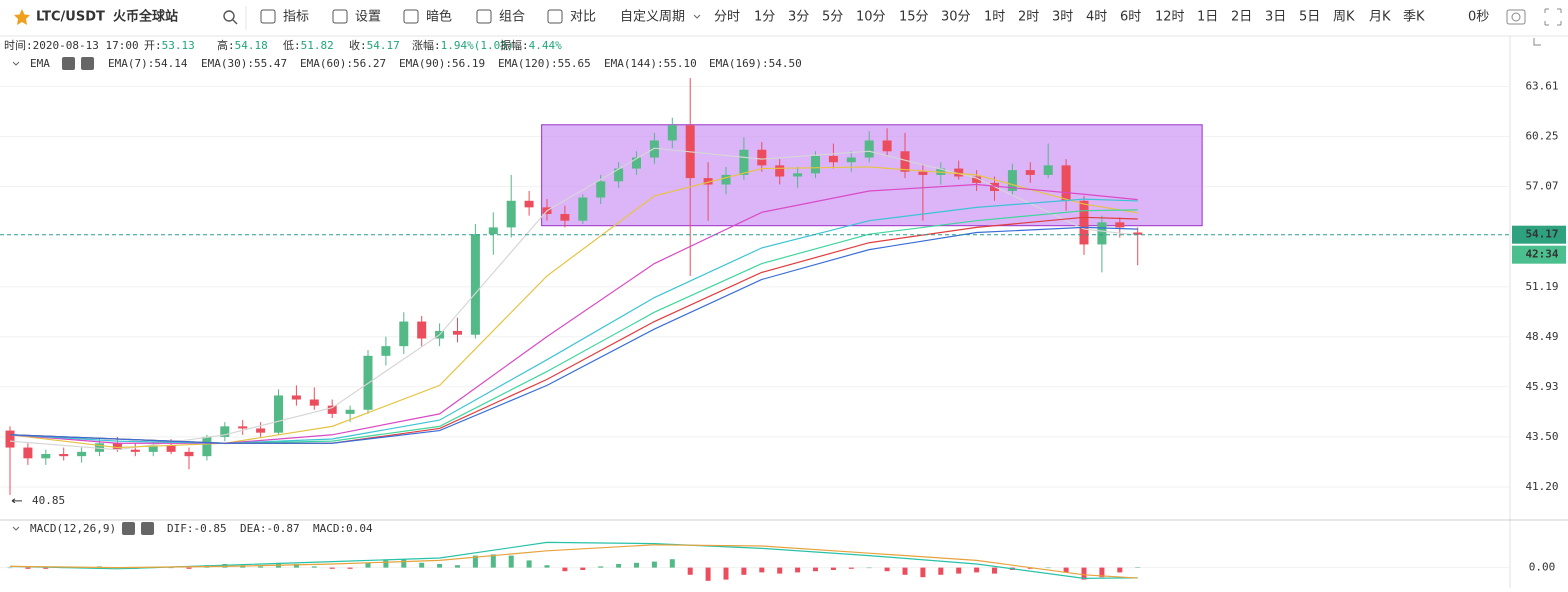 The height and width of the screenshot is (592, 1568). I want to click on ema-legend: EMA(60):56.27, so click(343, 63).